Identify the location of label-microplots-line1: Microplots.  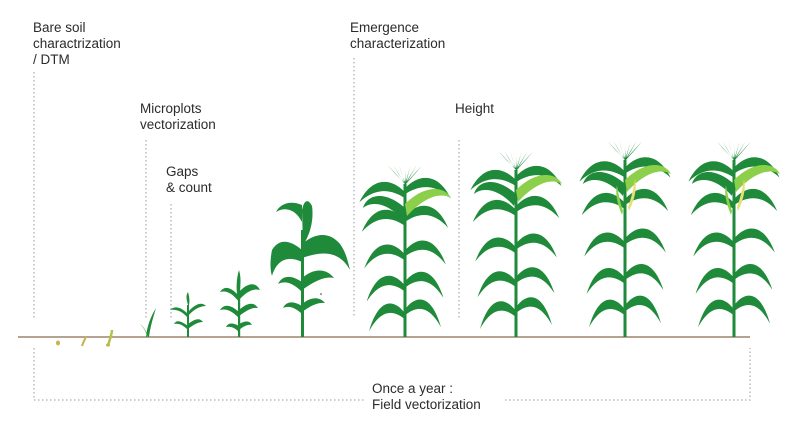
(171, 108).